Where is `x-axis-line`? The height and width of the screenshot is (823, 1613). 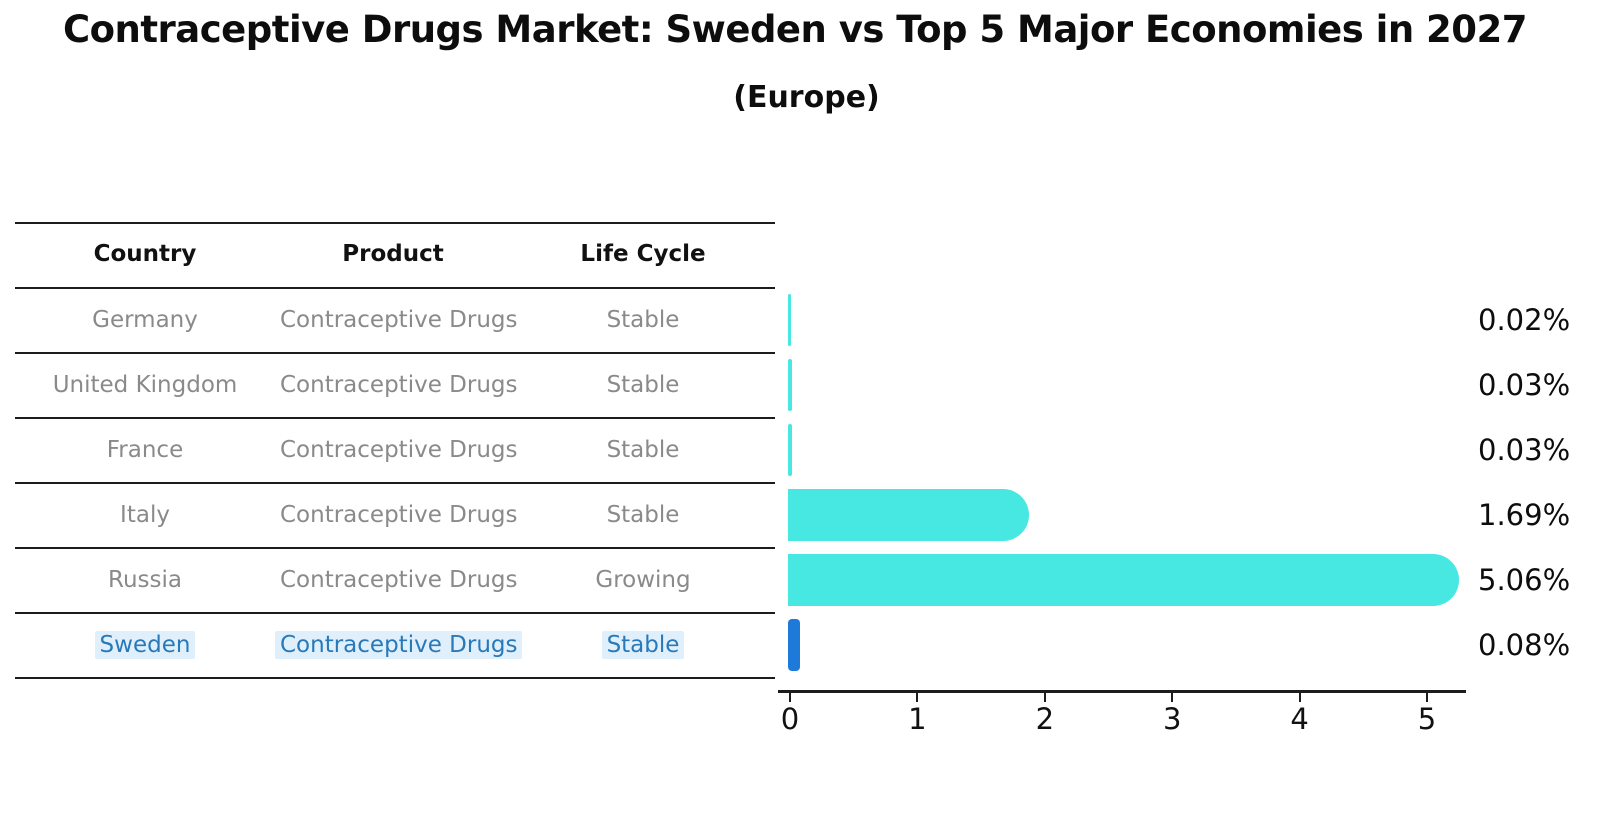
x-axis-line is located at coordinates (1122, 691).